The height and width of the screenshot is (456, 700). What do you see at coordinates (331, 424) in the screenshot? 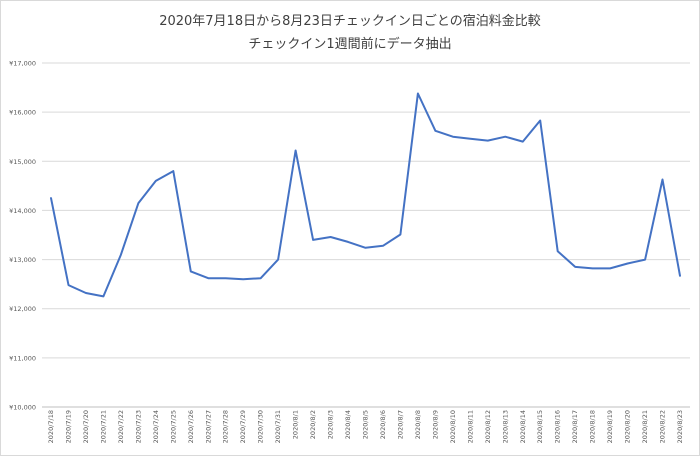
I see `x-tick-label: 2020/8/3` at bounding box center [331, 424].